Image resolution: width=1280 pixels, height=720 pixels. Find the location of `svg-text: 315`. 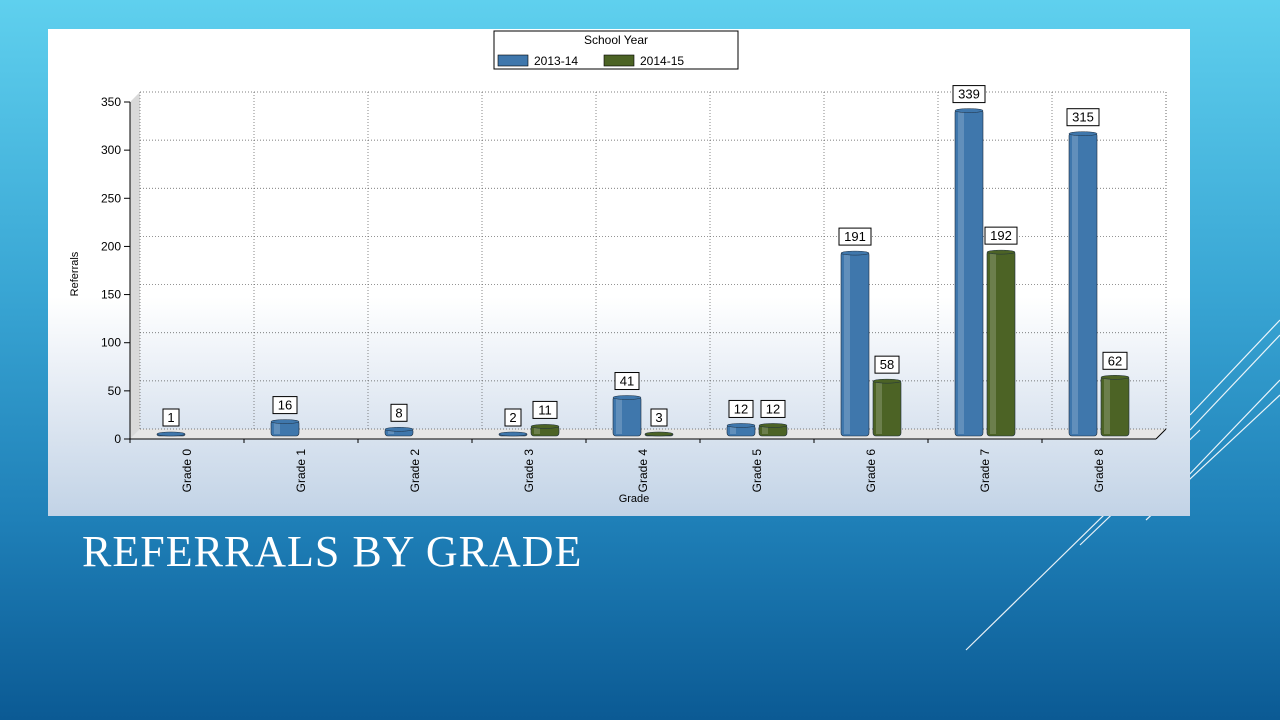

svg-text: 315 is located at coordinates (1083, 117).